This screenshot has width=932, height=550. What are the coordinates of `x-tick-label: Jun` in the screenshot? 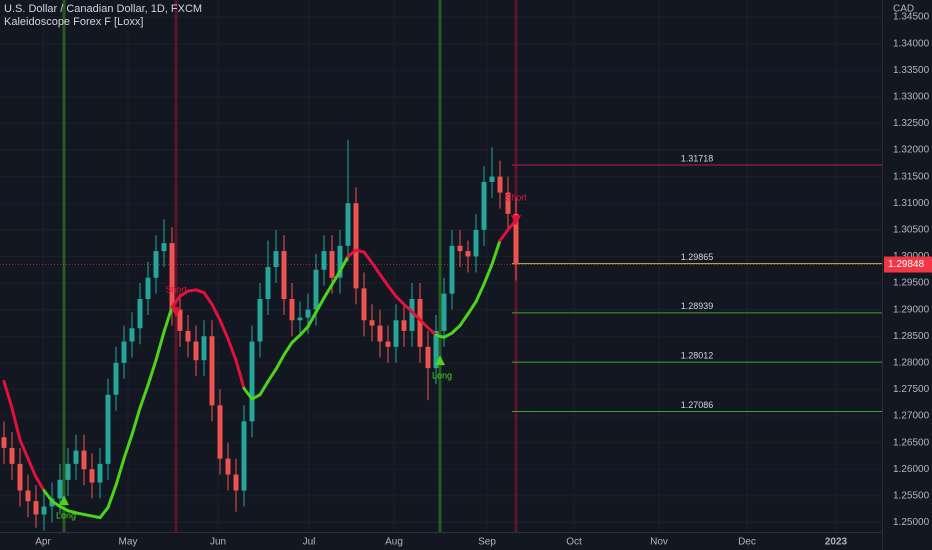 It's located at (218, 542).